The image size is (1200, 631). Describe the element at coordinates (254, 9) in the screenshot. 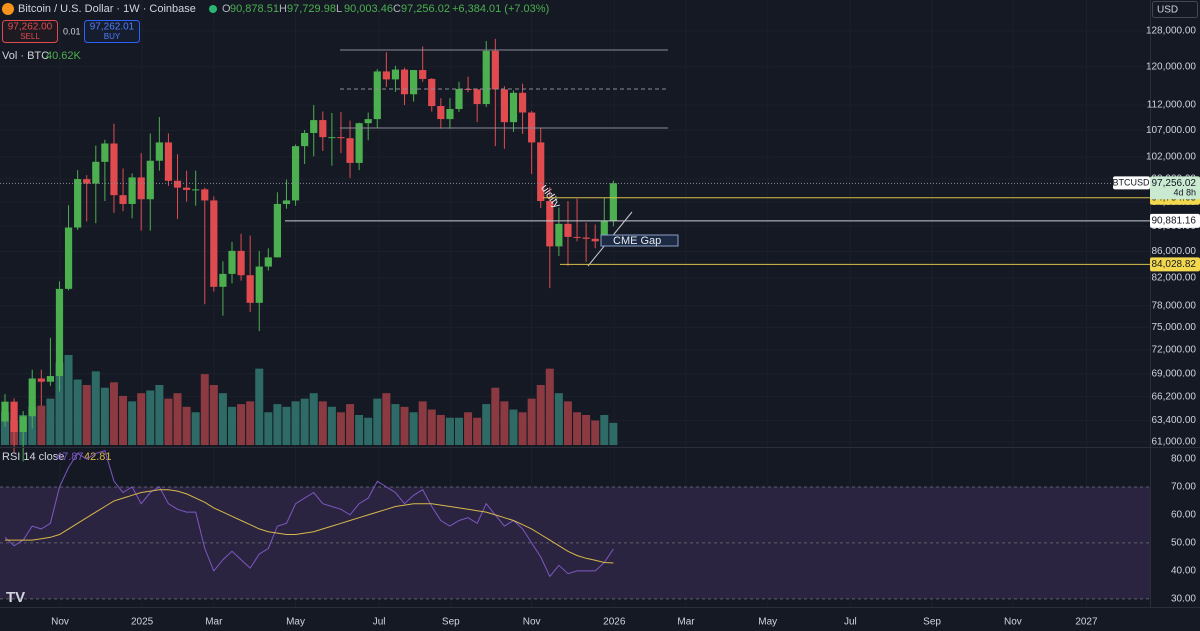

I see `ohlc-value: 90,878.51` at that location.